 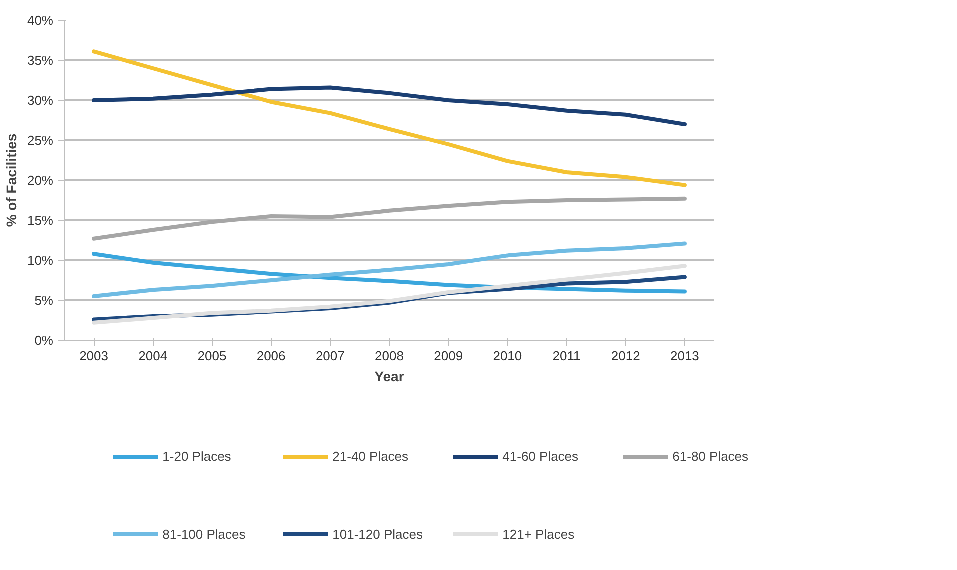 What do you see at coordinates (40, 140) in the screenshot?
I see `y-tick-label: 25%` at bounding box center [40, 140].